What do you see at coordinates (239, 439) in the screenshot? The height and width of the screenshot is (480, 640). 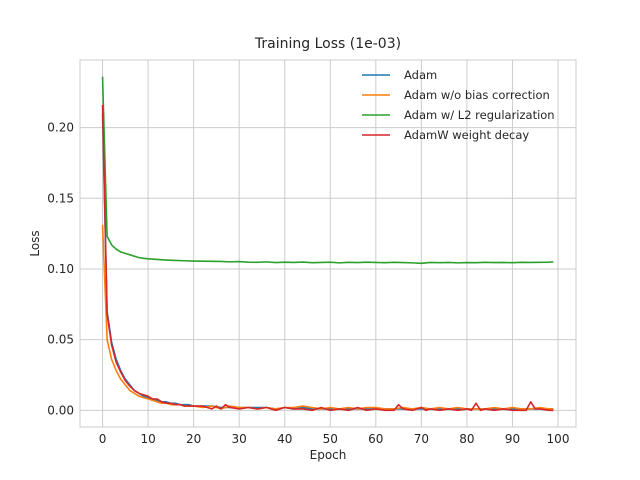 I see `x-tick-label: 30` at bounding box center [239, 439].